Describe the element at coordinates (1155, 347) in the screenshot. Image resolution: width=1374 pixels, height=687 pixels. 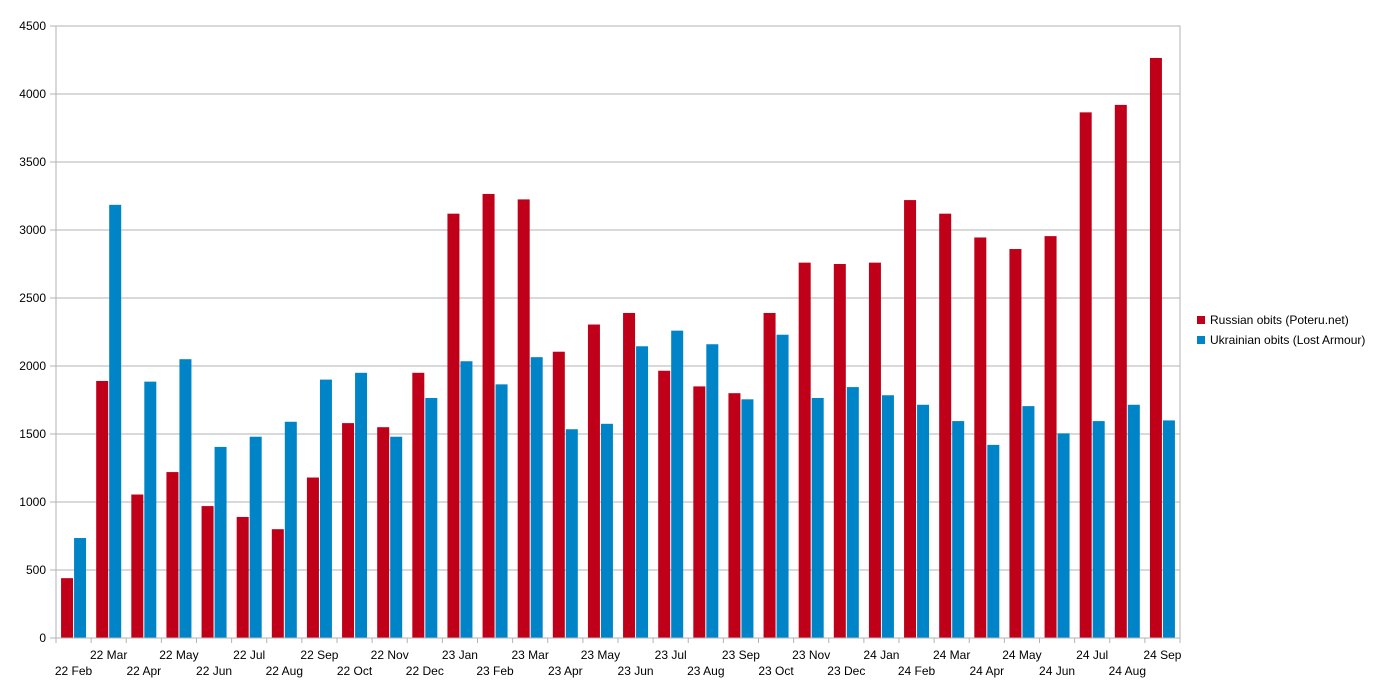
I see `bar-russian-24-sep` at that location.